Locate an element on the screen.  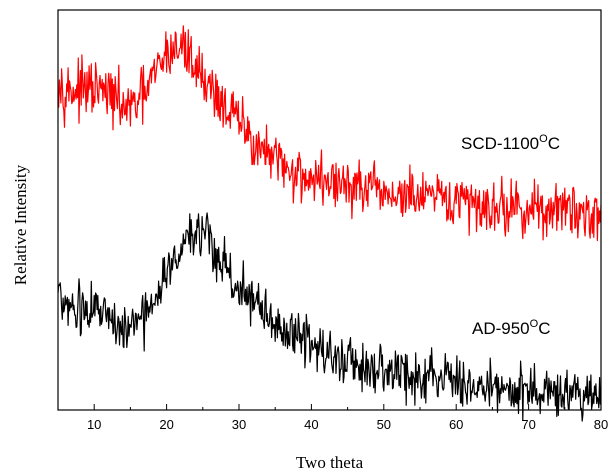
series-label-scd-1100: SCD-1100OC is located at coordinates (510, 143).